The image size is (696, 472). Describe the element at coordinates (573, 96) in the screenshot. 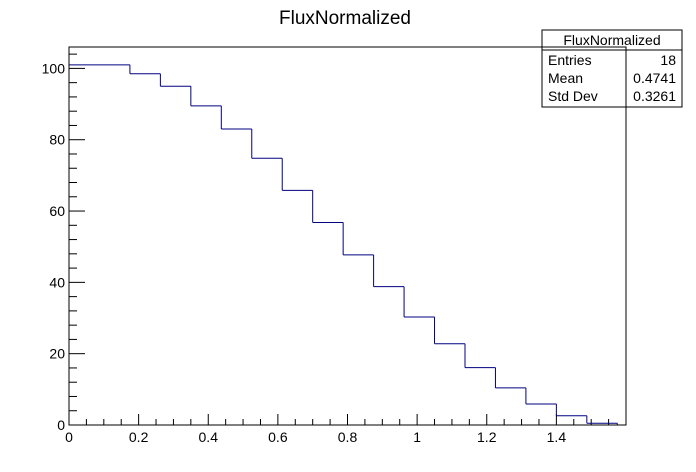

I see `stats-row-label: Std Dev` at that location.